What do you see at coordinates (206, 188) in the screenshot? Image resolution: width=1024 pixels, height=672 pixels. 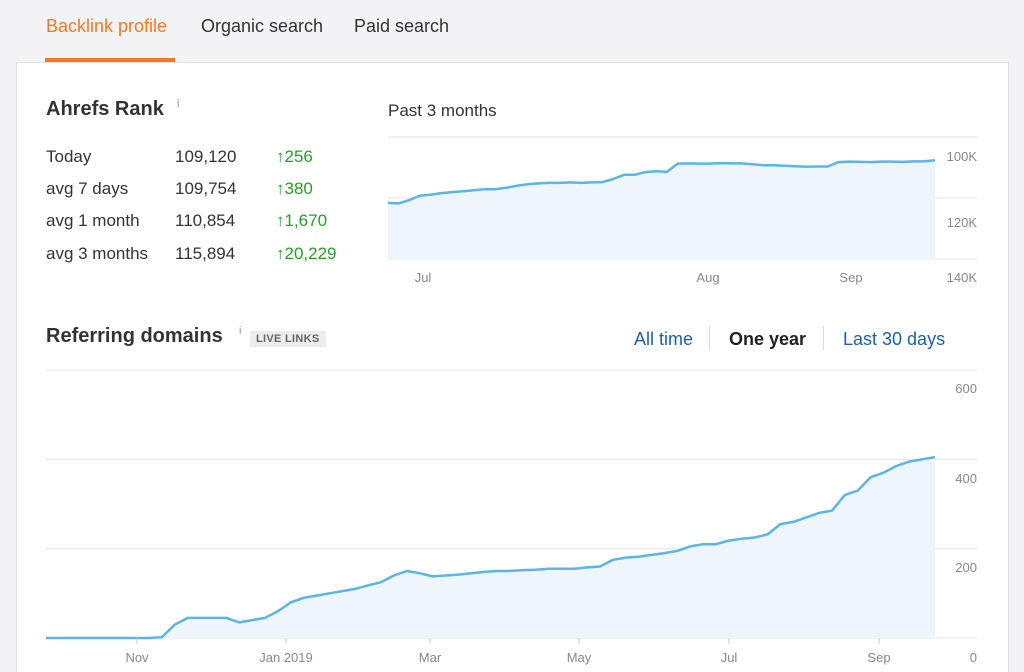 I see `rank-row-value: 109,754` at bounding box center [206, 188].